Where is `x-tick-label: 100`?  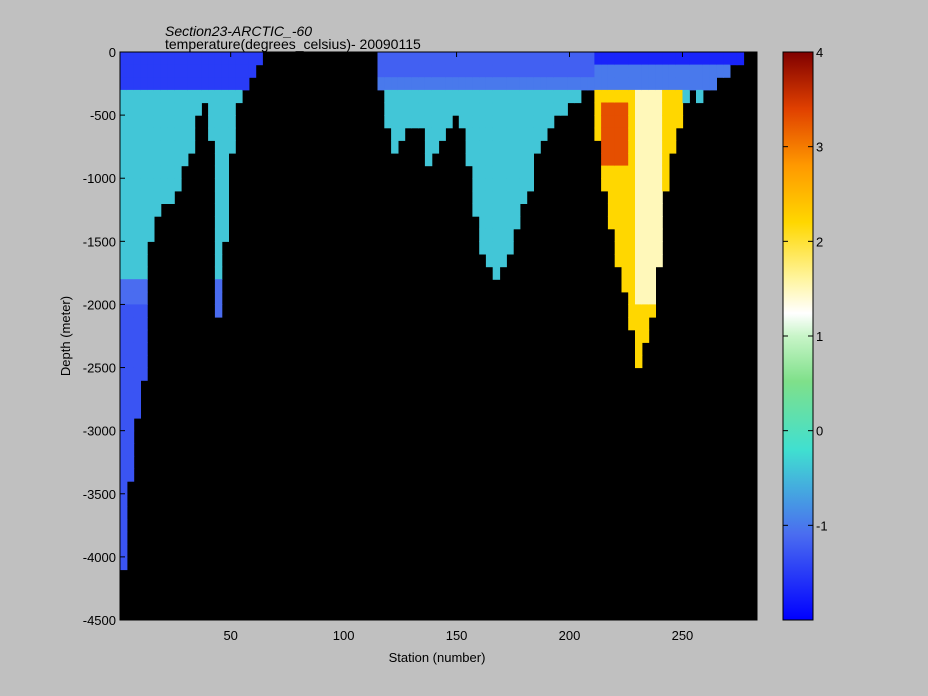
x-tick-label: 100 is located at coordinates (344, 635).